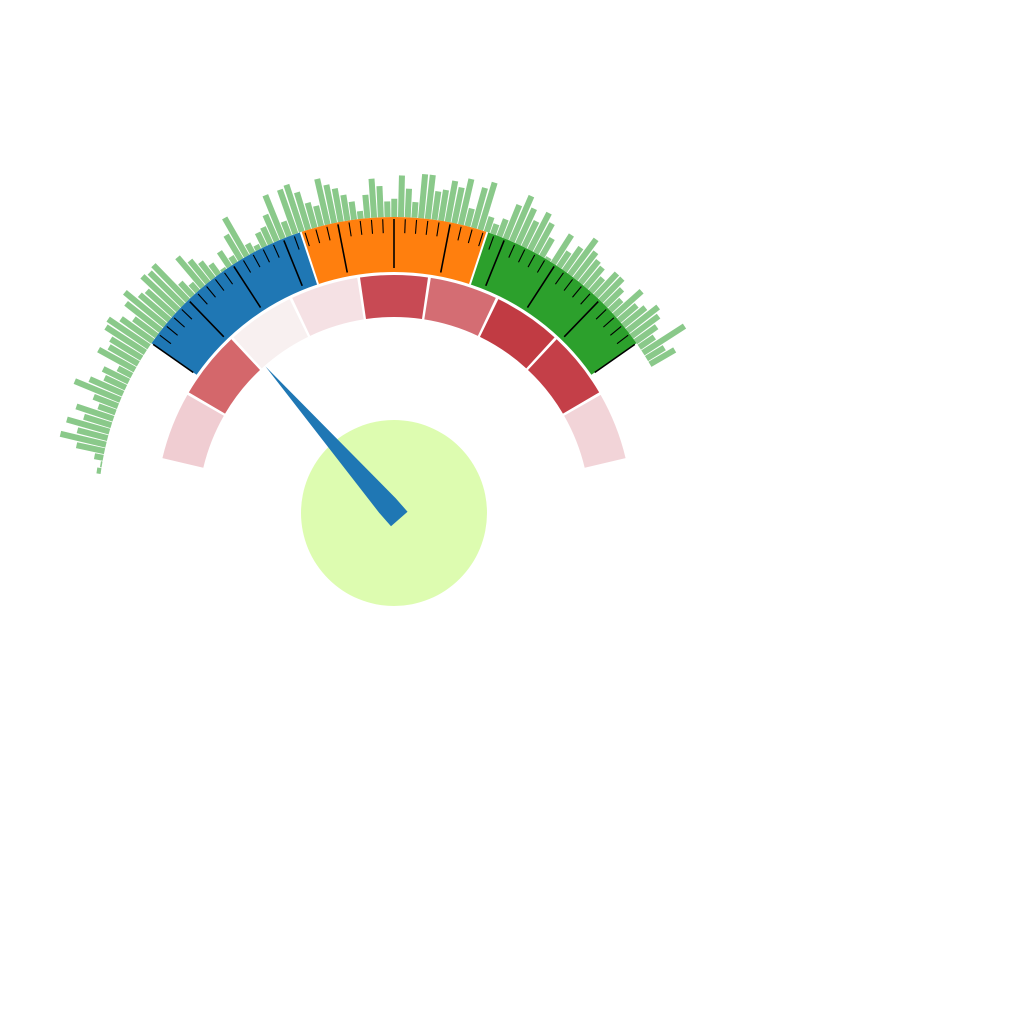  I want to click on band-separator, so click(479, 258).